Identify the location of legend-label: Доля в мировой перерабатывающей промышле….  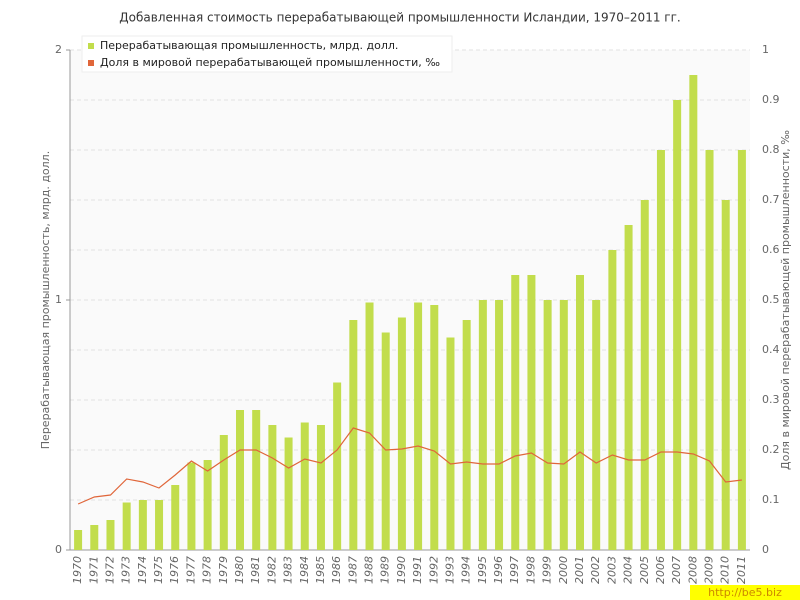
(270, 62).